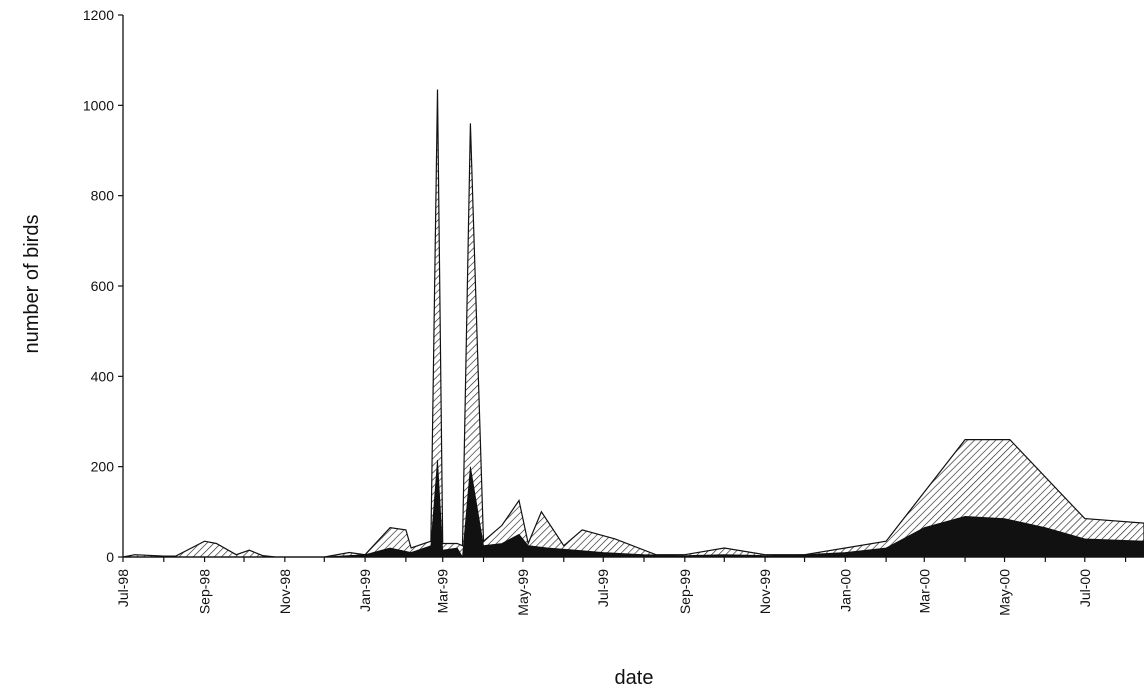 This screenshot has width=1144, height=690. Describe the element at coordinates (443, 591) in the screenshot. I see `x-tick-label: Mar-99` at that location.